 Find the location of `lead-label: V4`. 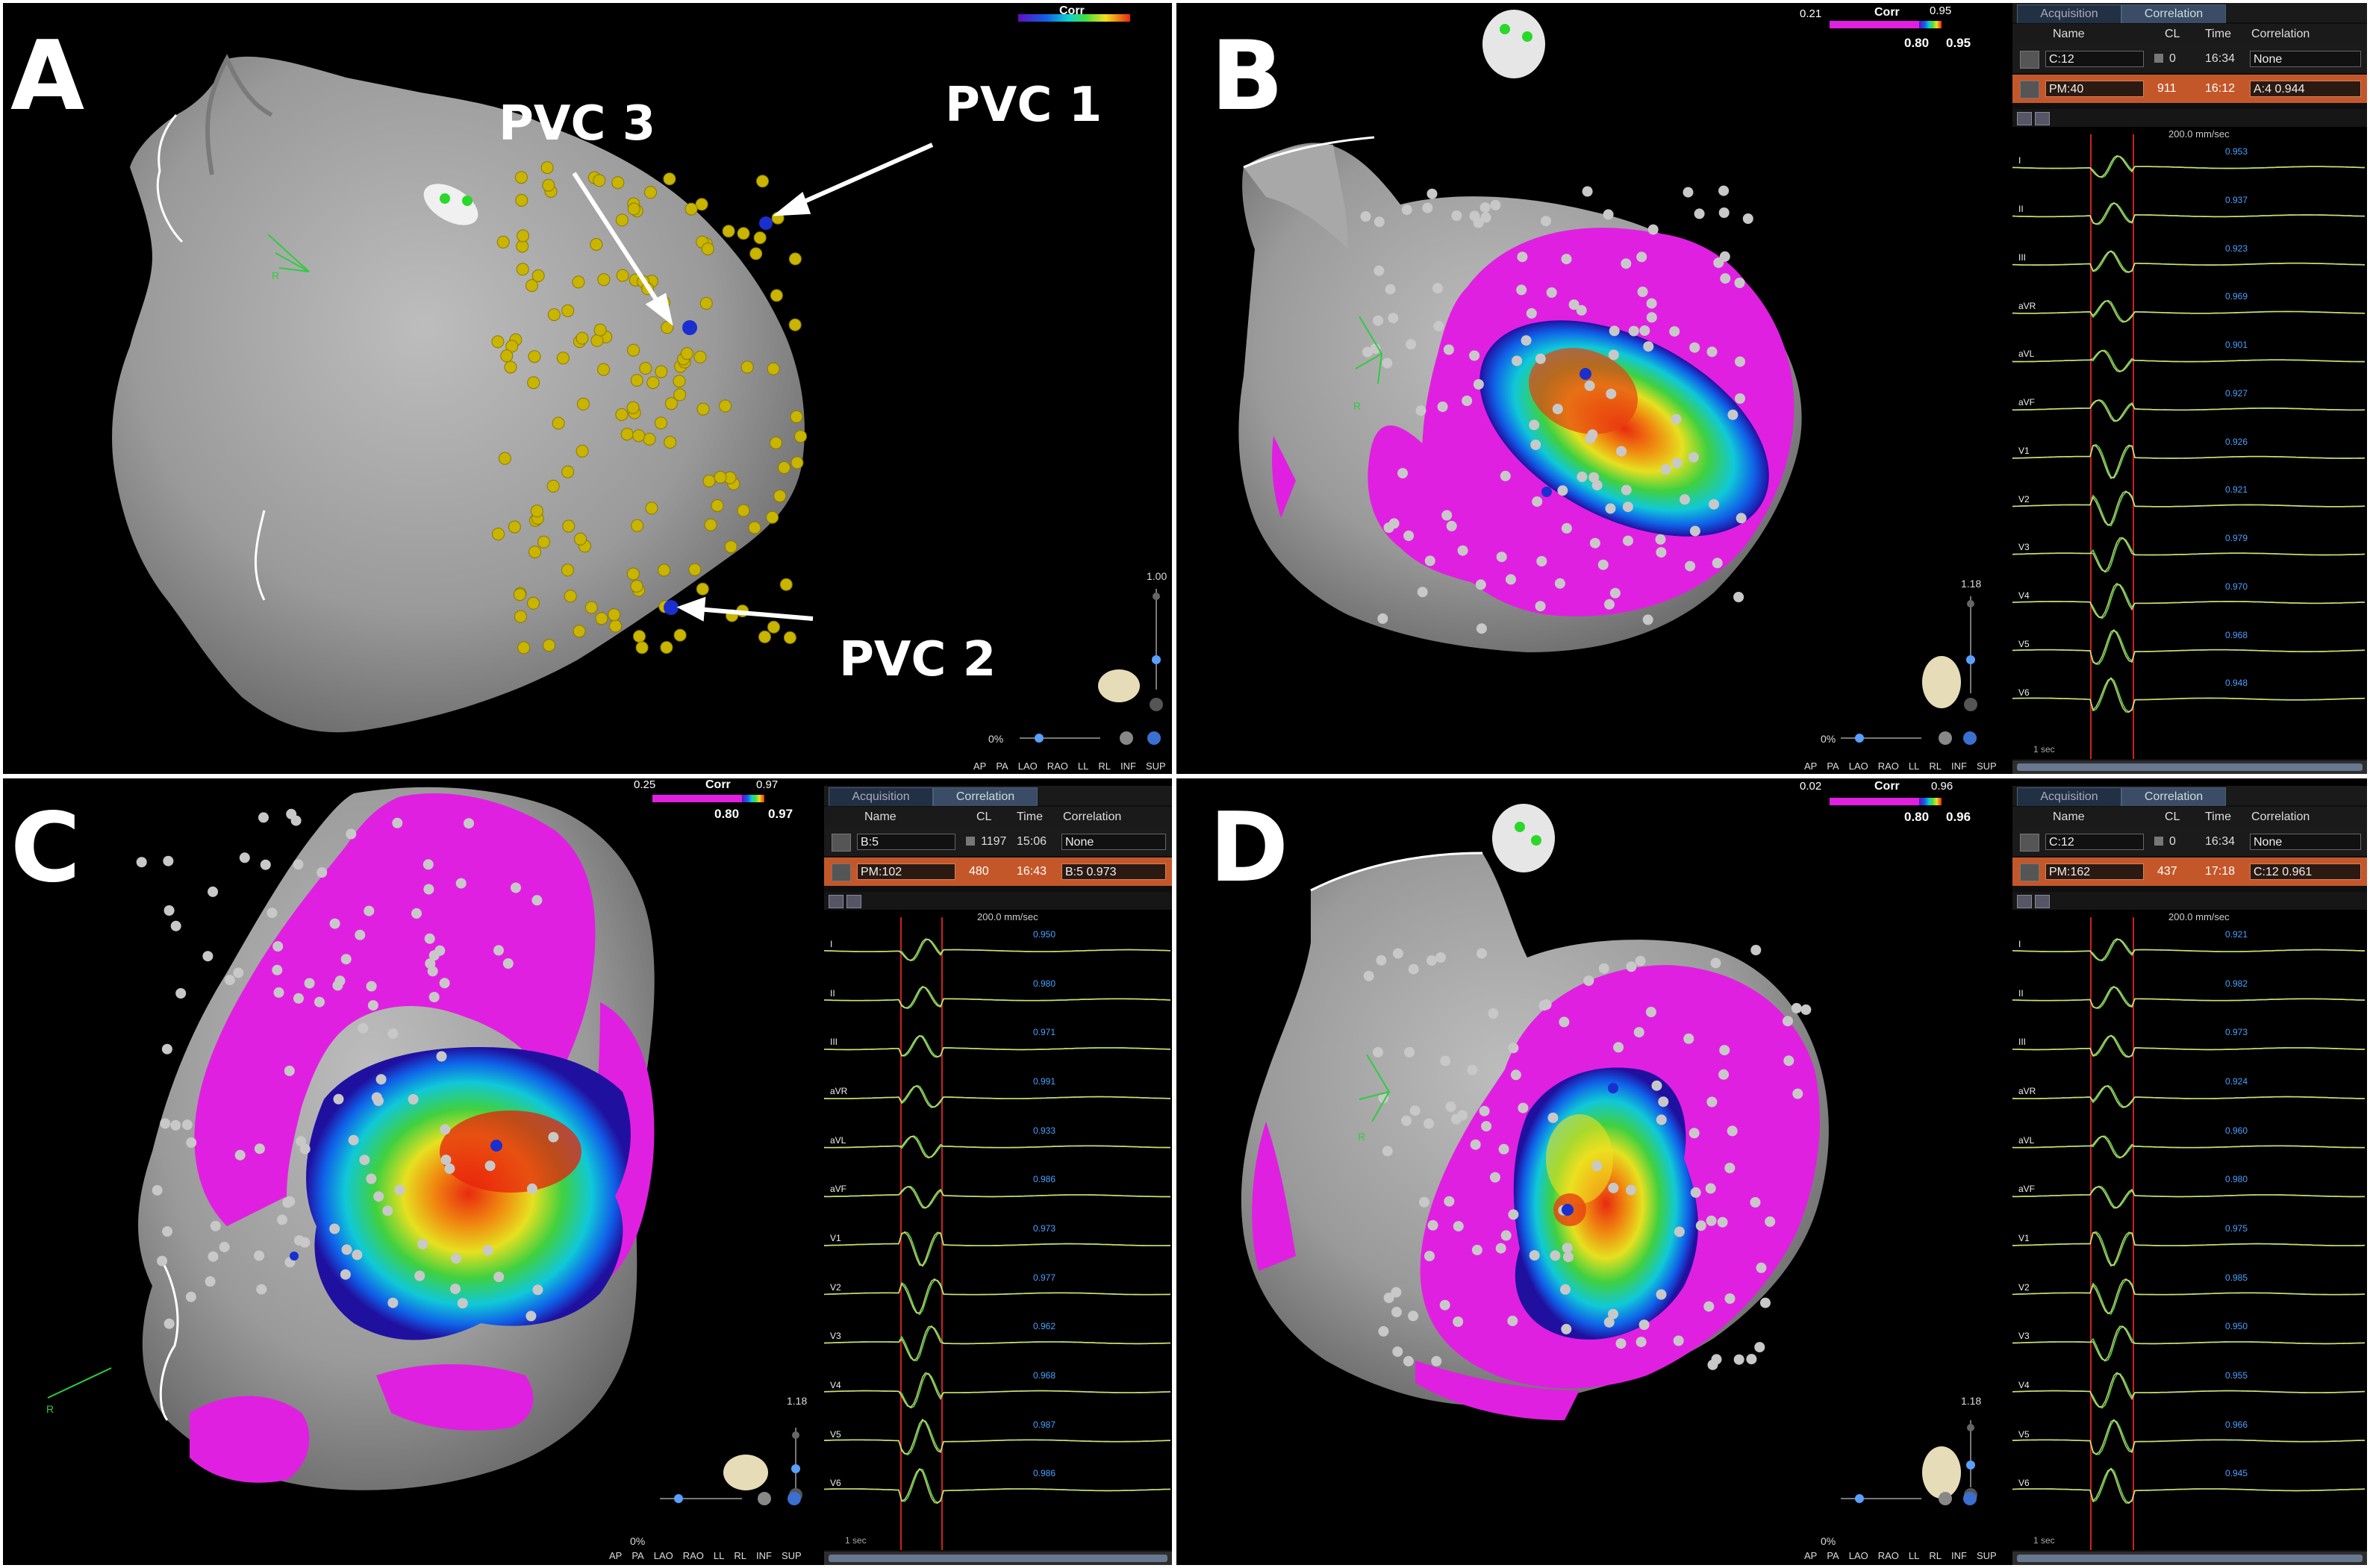

lead-label: V4 is located at coordinates (2024, 596).